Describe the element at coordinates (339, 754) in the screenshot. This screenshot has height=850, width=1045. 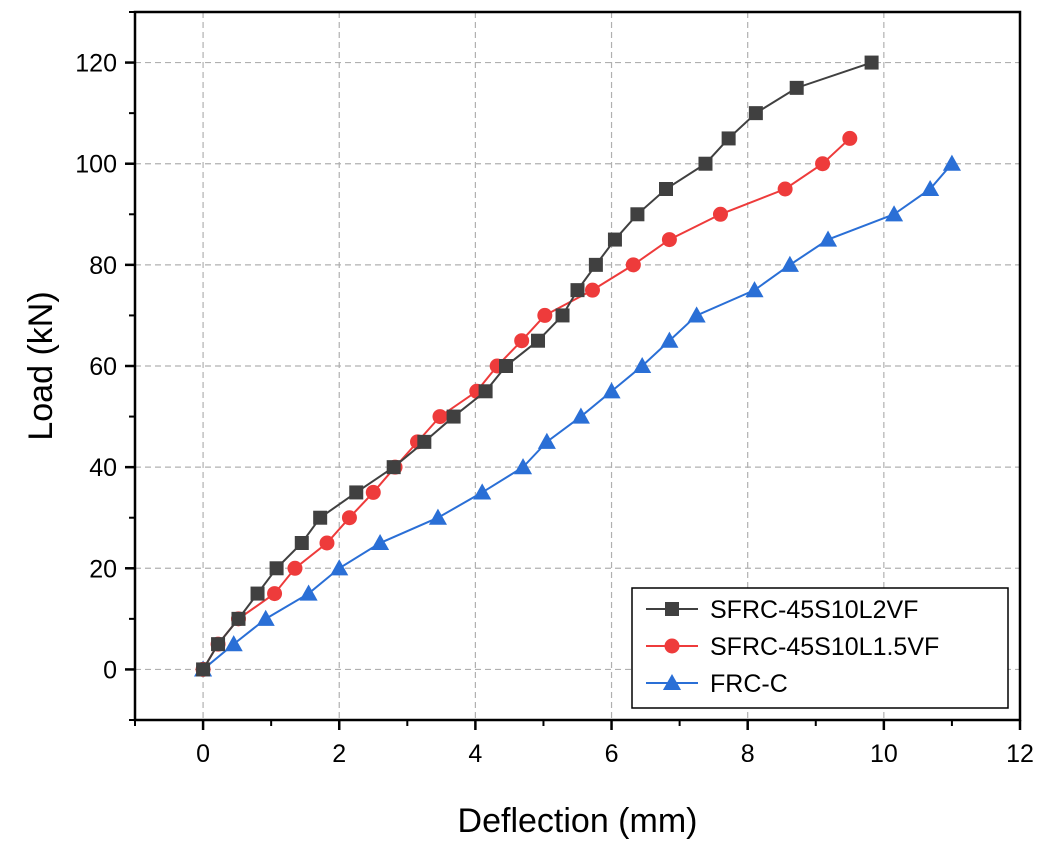
I see `x-tick-label: 2` at that location.